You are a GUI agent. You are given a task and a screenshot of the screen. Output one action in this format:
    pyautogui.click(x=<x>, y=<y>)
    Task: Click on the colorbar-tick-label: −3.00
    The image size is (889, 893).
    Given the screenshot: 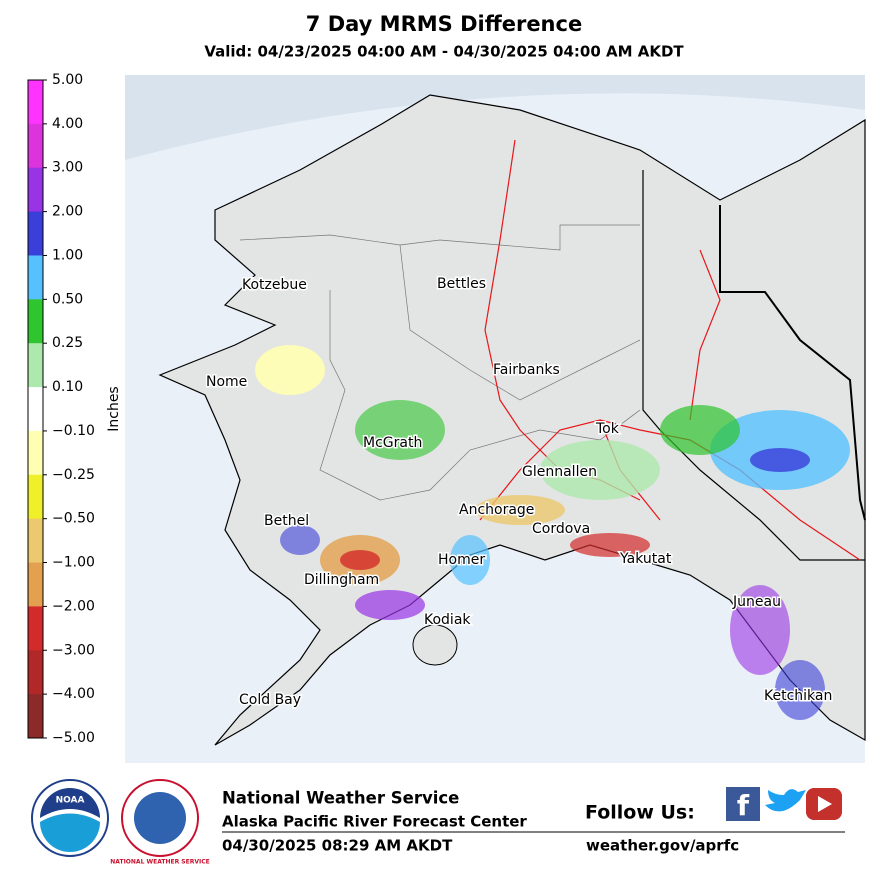 What is the action you would take?
    pyautogui.click(x=73, y=650)
    